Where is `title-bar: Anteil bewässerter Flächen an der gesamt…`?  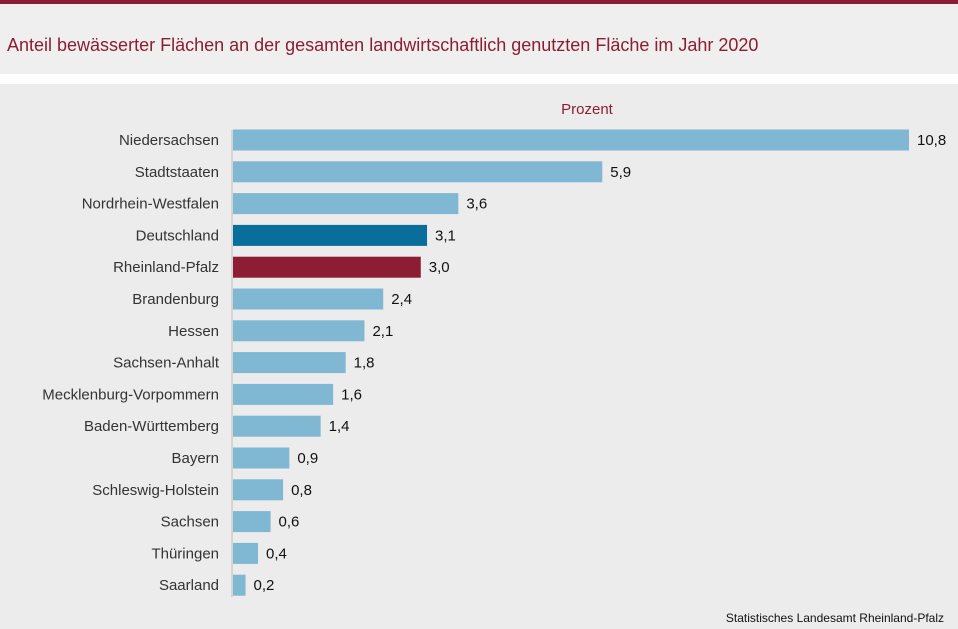
title-bar: Anteil bewässerter Flächen an der gesamt… is located at coordinates (479, 39).